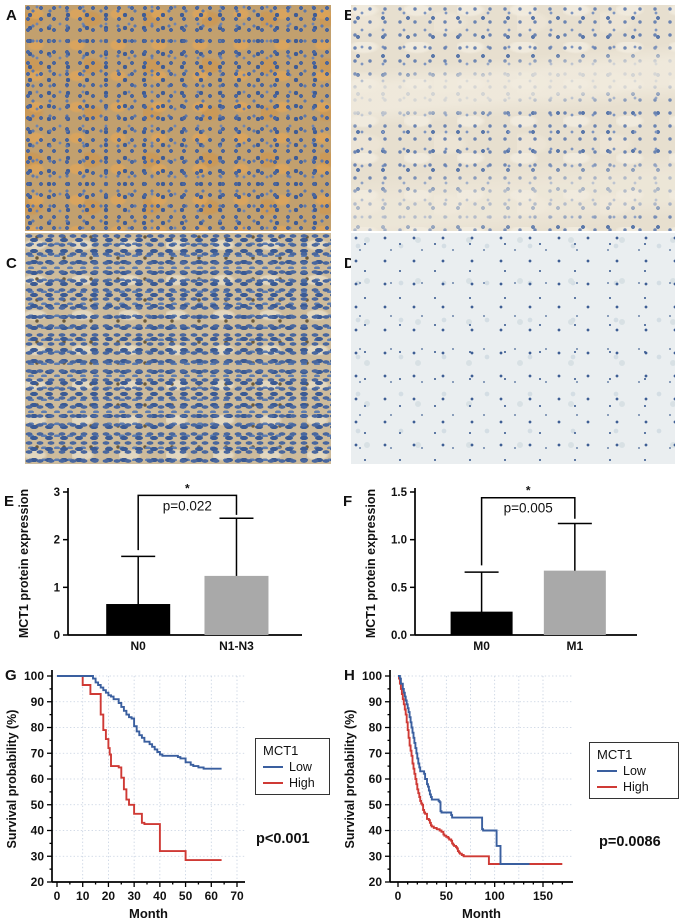  I want to click on svg-text: p=0.005, so click(528, 508).